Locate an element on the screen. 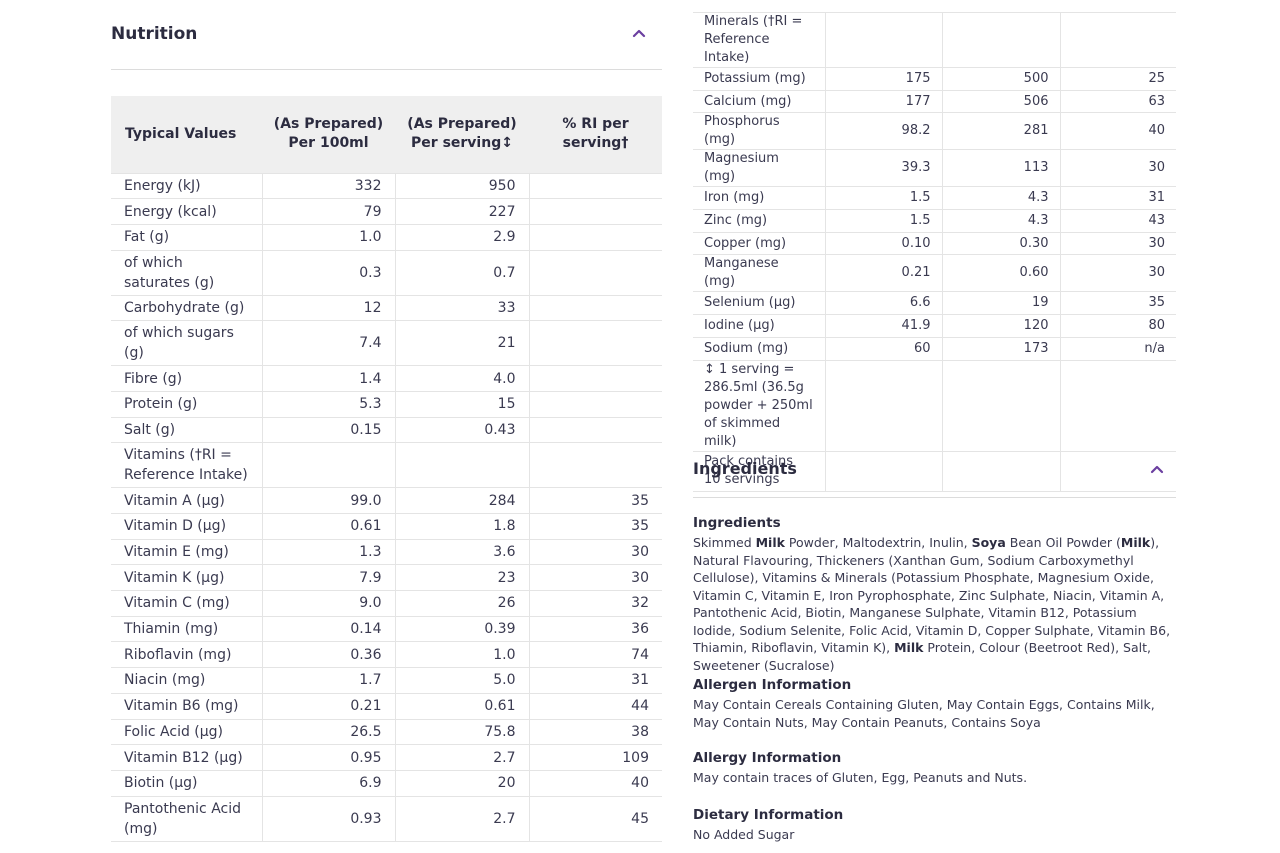 The width and height of the screenshot is (1280, 853). value-per-100ml: 60 is located at coordinates (883, 348).